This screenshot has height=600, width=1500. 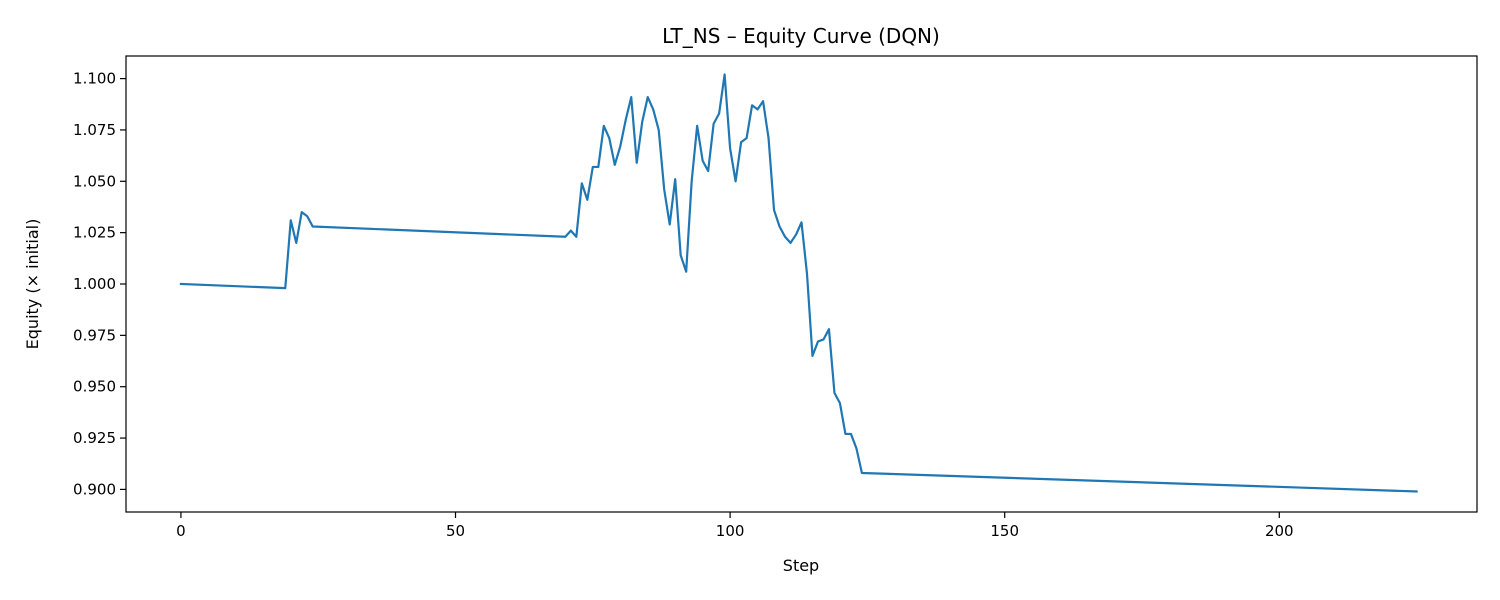 I want to click on y-axis-label: Equity (× initial), so click(x=32, y=284).